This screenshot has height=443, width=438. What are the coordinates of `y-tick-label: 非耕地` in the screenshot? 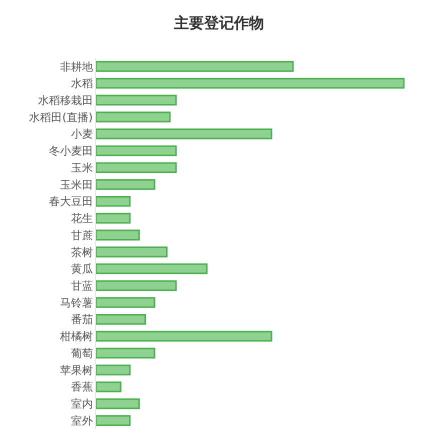 It's located at (76, 67).